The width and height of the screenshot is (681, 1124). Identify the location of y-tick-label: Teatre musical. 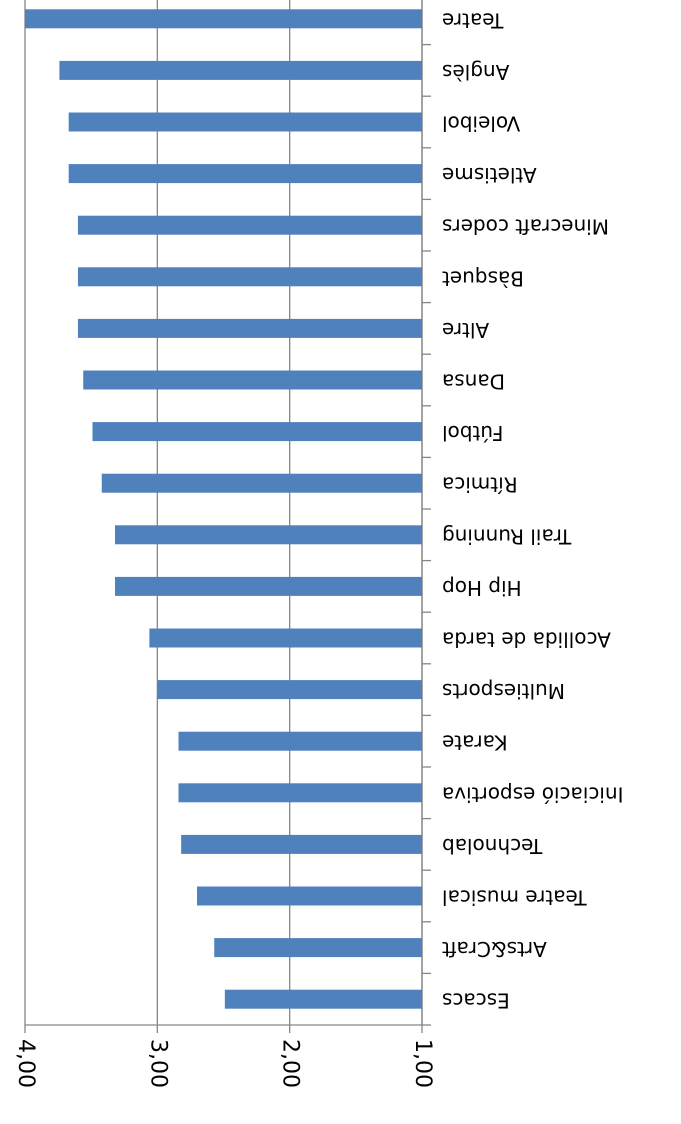
(515, 898).